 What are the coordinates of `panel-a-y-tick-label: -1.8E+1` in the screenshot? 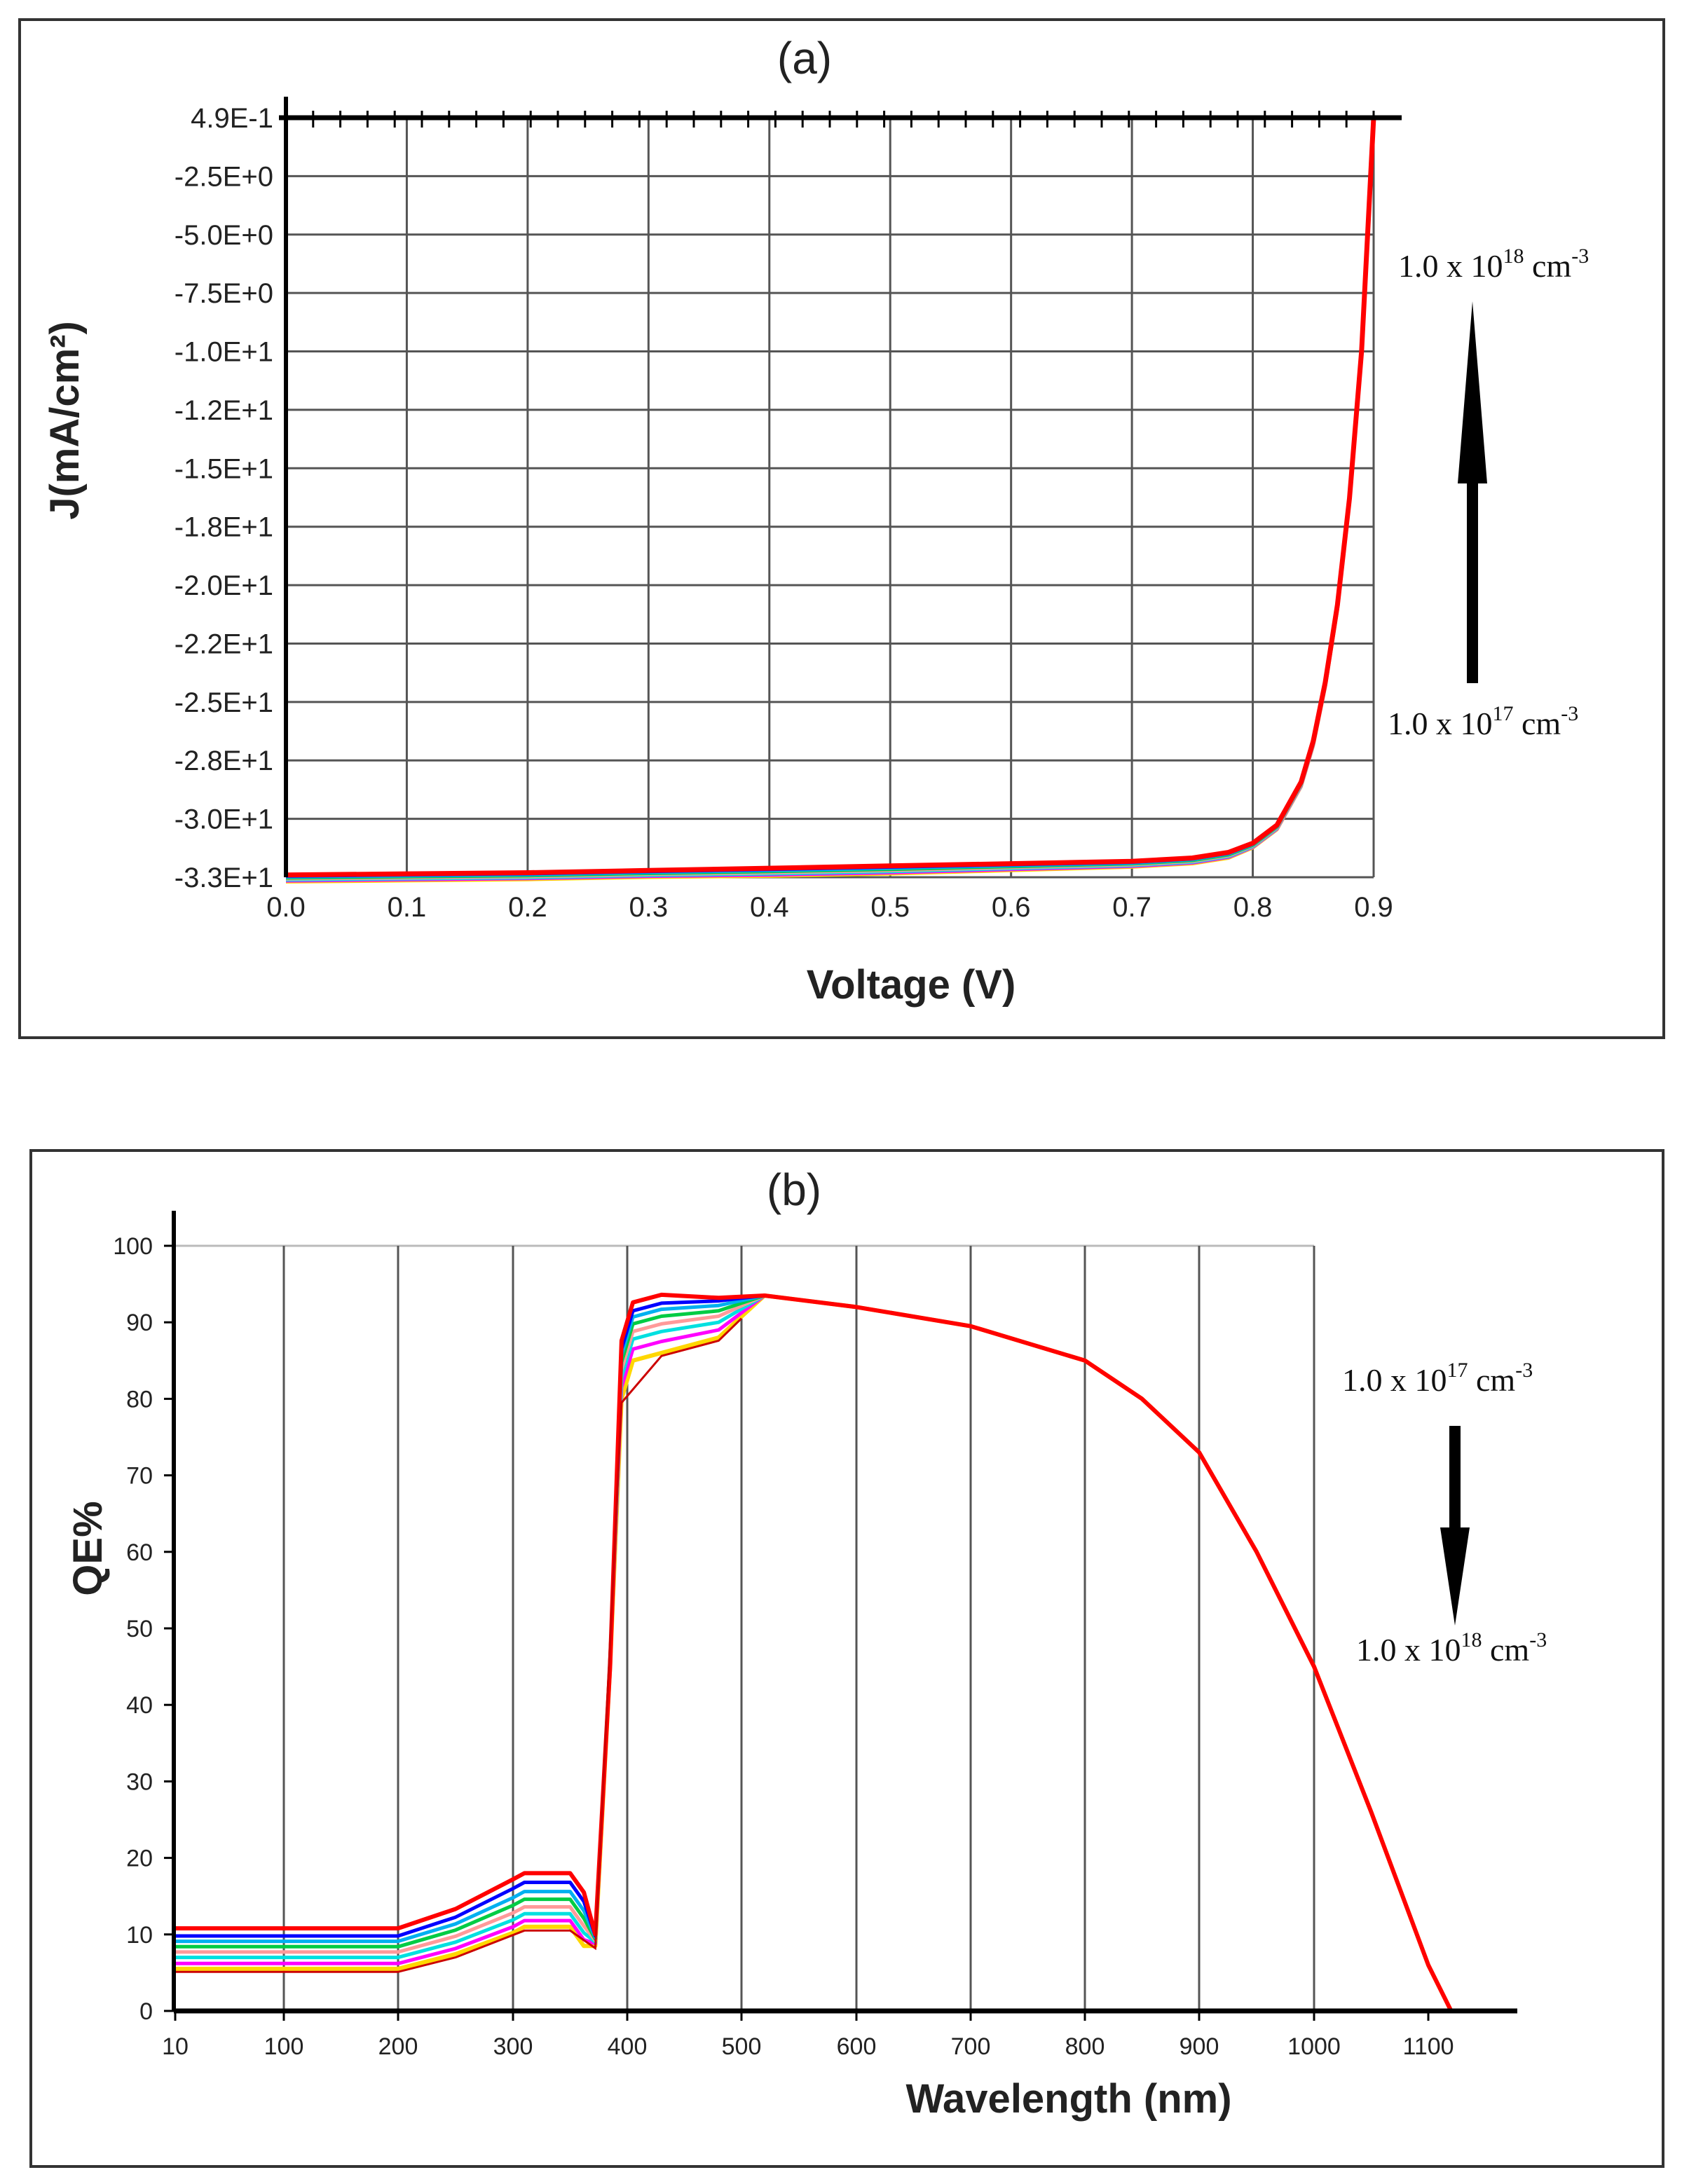 It's located at (224, 527).